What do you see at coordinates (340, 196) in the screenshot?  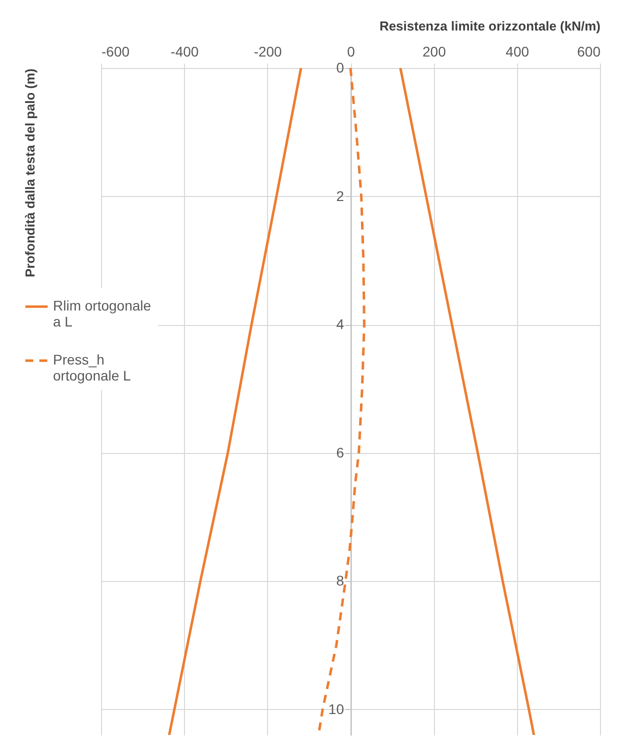 I see `y-tick-label: 2` at bounding box center [340, 196].